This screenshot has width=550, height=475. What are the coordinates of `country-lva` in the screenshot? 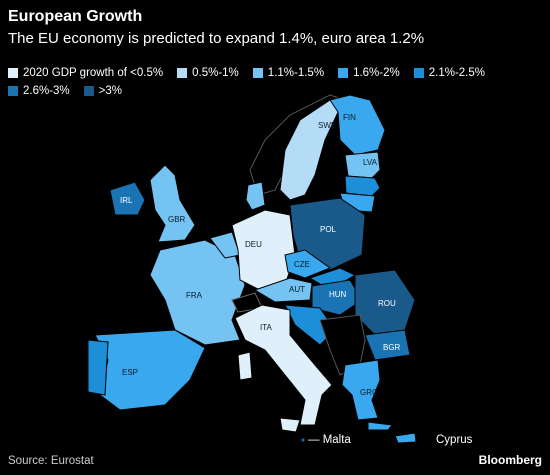 It's located at (362, 186).